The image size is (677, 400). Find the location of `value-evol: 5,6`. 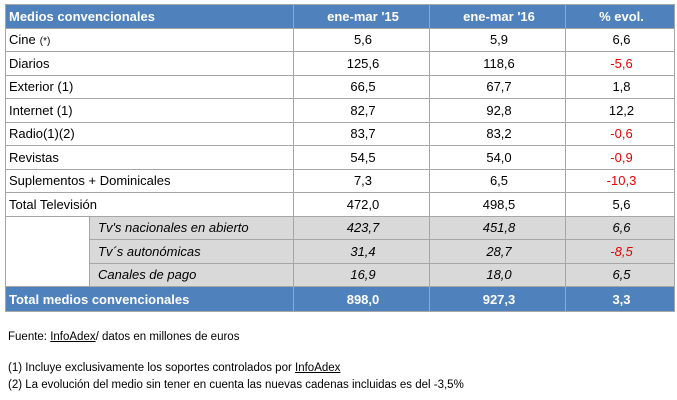

value-evol: 5,6 is located at coordinates (620, 204).